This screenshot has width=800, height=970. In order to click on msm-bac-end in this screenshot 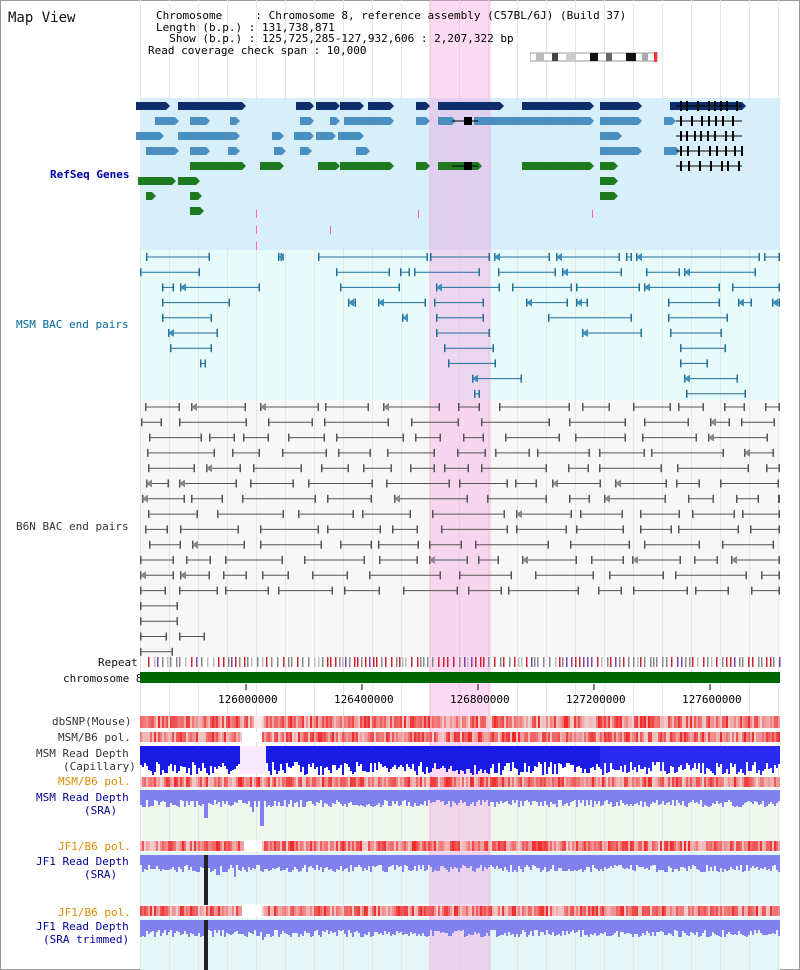, I will do `click(389, 272)`.